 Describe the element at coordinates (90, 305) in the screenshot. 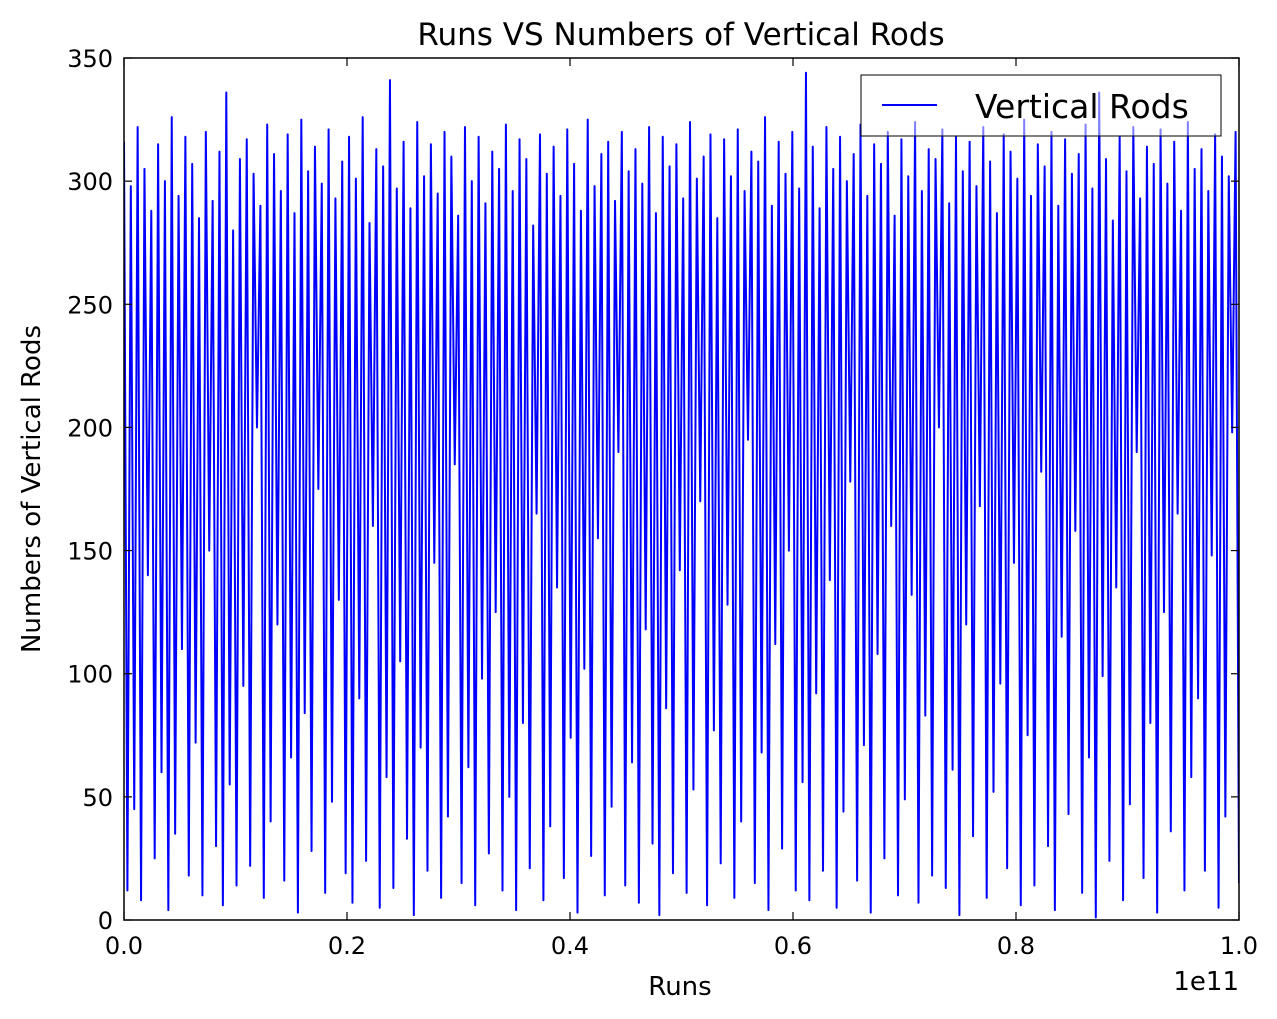

I see `y-tick-label: 250` at that location.